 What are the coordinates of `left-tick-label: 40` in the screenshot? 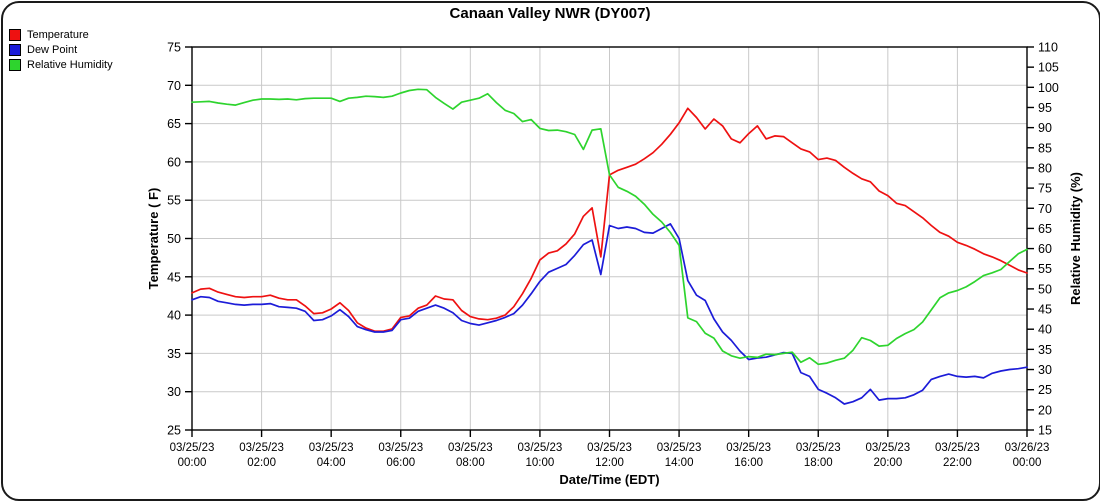 It's located at (174, 316).